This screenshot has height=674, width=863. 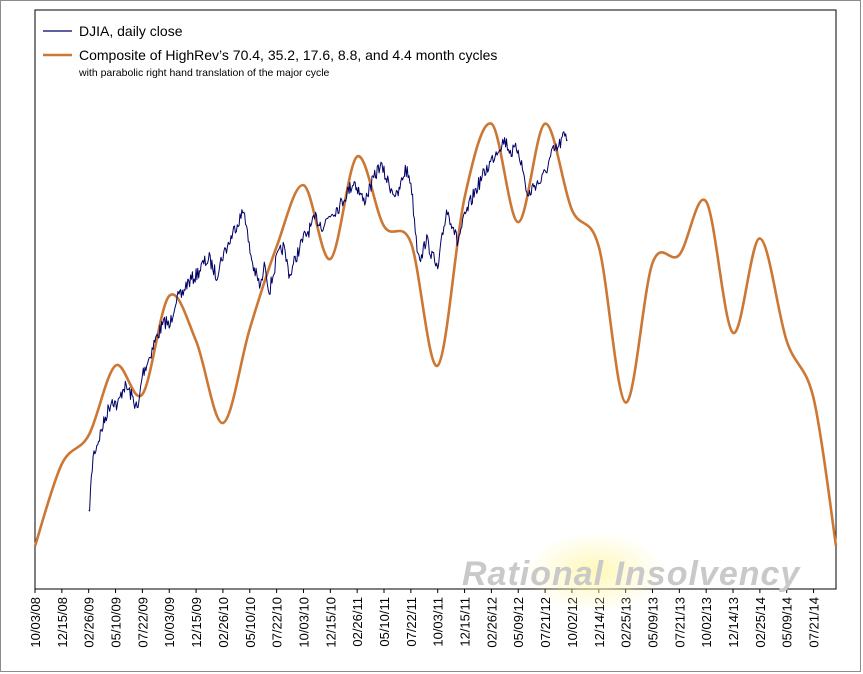 What do you see at coordinates (250, 622) in the screenshot?
I see `x-tick-label: 05/10/10` at bounding box center [250, 622].